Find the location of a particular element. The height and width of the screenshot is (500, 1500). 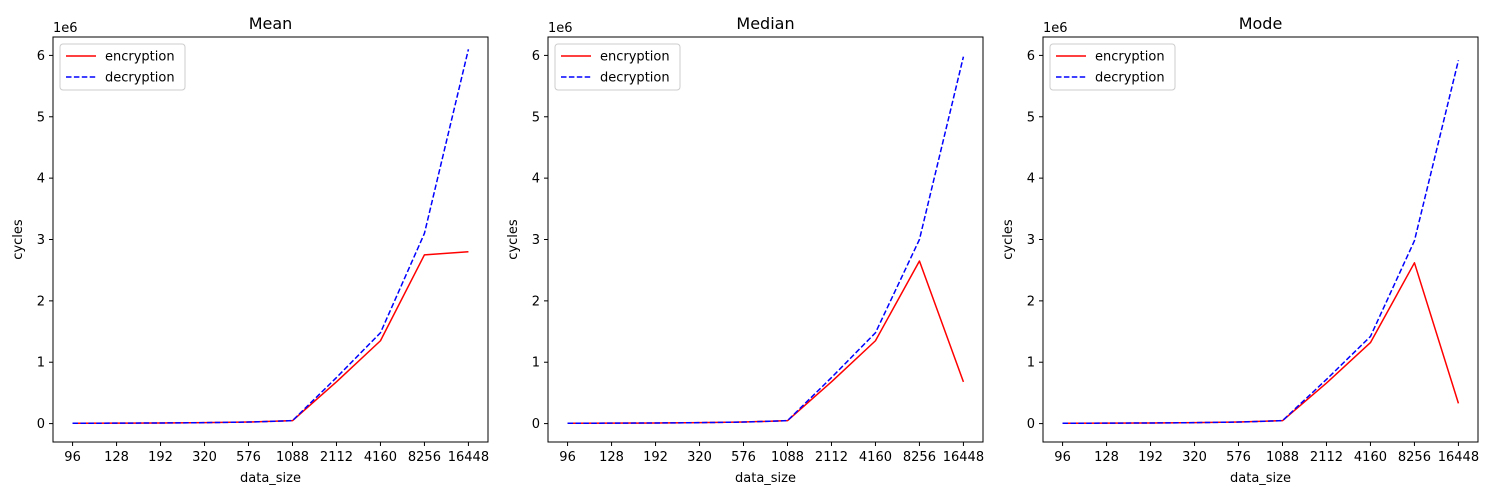

subplot-title: Mode is located at coordinates (1261, 23).